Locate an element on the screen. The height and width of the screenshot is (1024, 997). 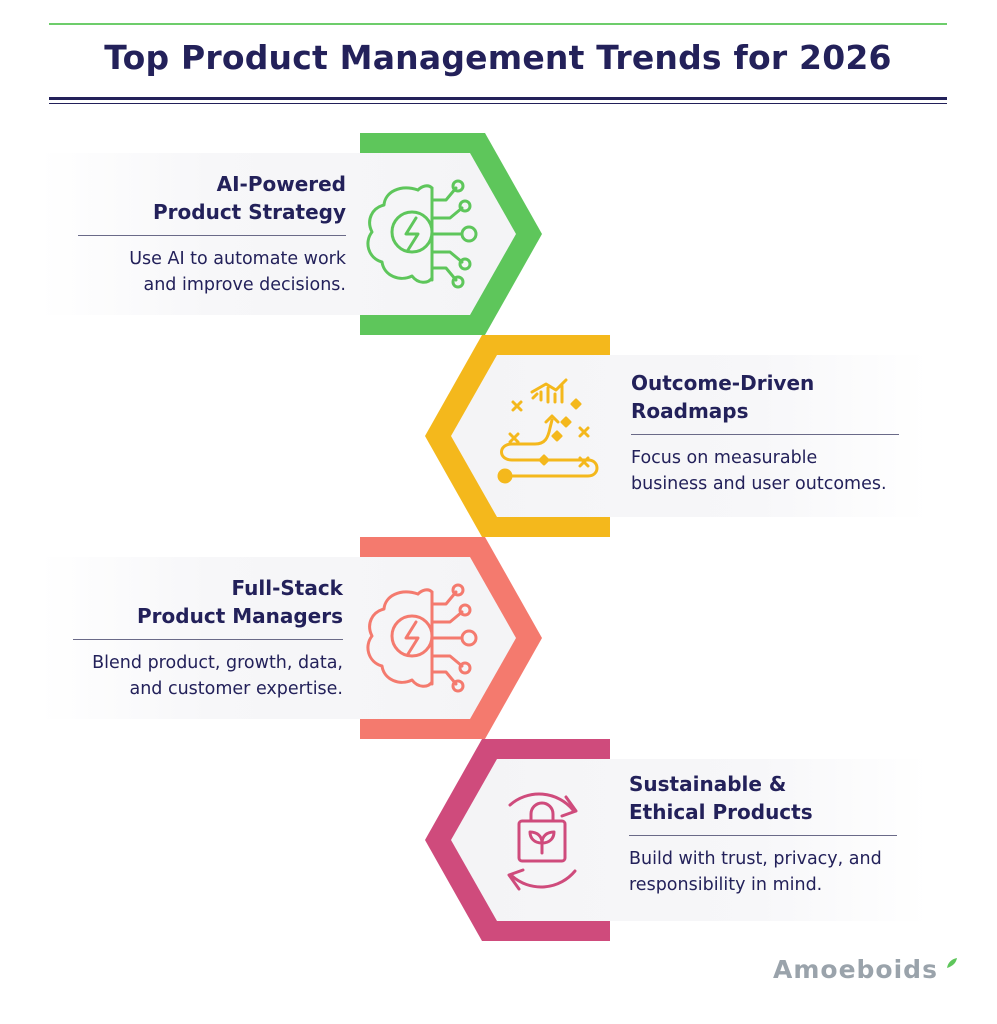
recycle-bag-icon is located at coordinates (542, 841).